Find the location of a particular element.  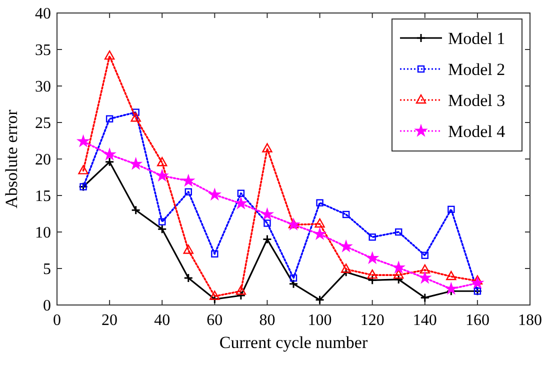

legend-label: Model 1 is located at coordinates (477, 38).